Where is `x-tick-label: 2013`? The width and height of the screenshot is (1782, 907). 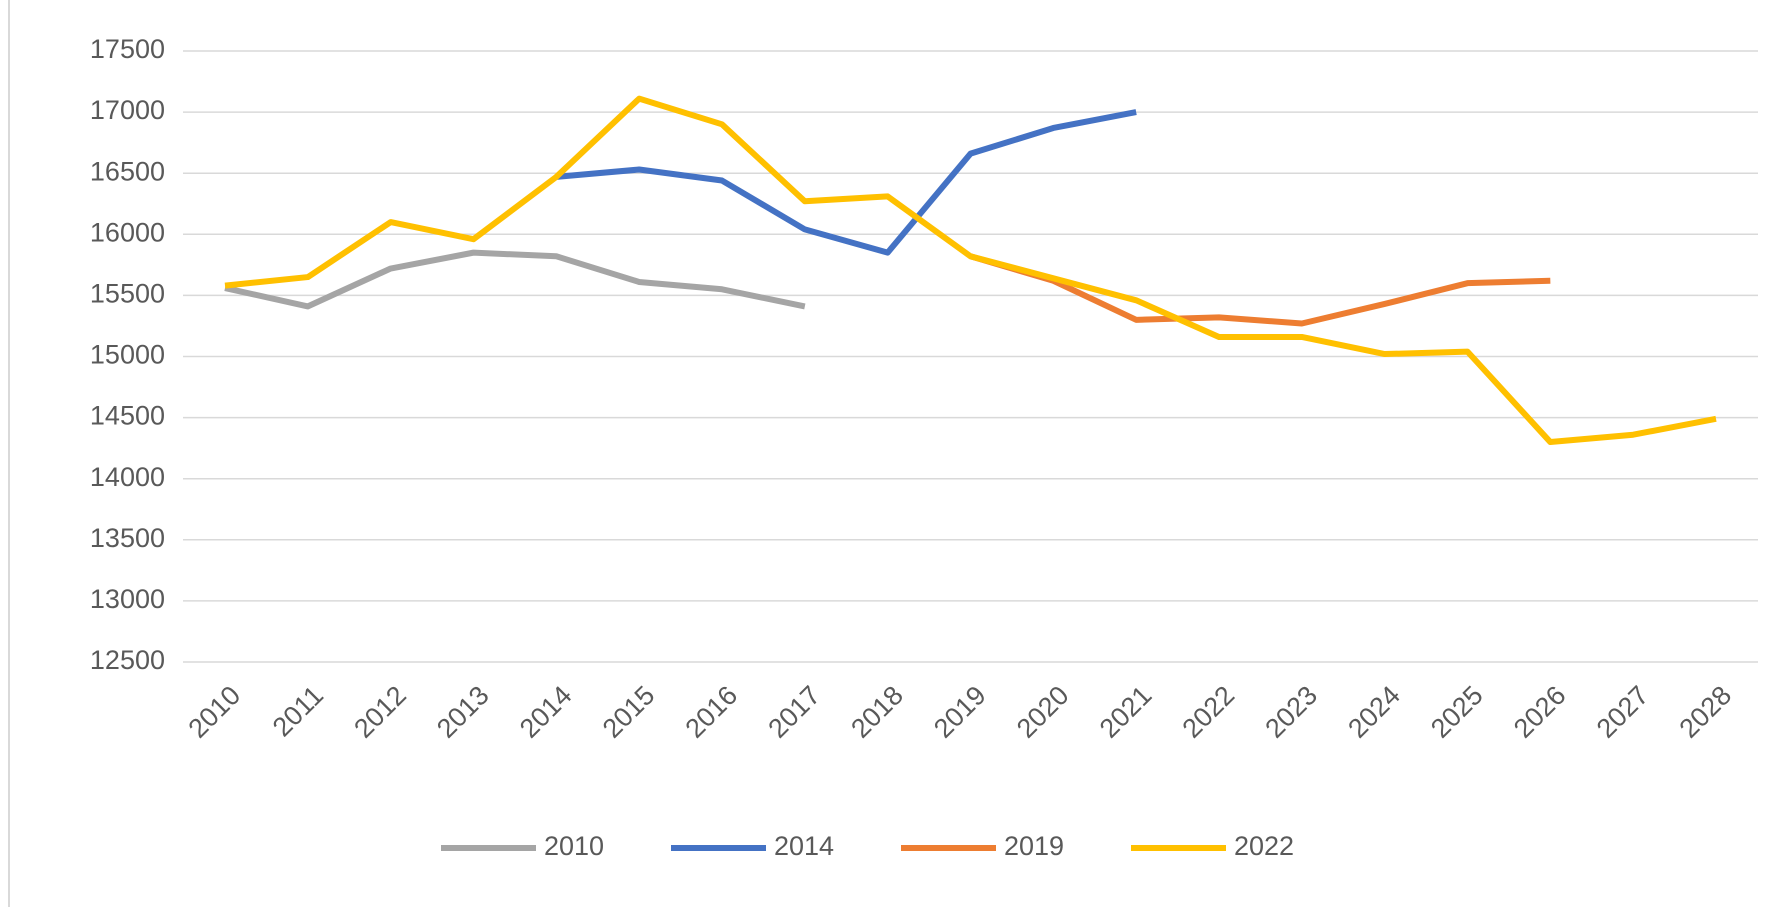 x-tick-label: 2013 is located at coordinates (463, 712).